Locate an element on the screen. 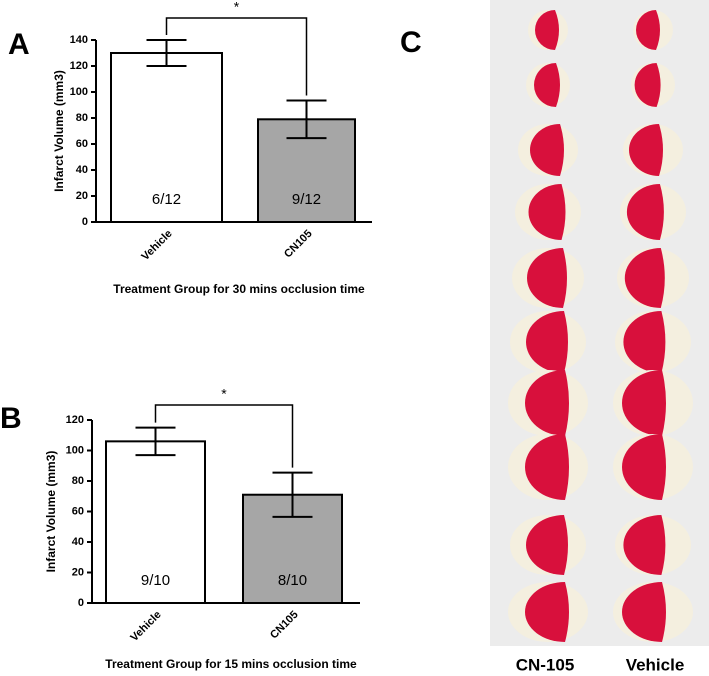 This screenshot has height=676, width=709. panel-label: B is located at coordinates (11, 418).